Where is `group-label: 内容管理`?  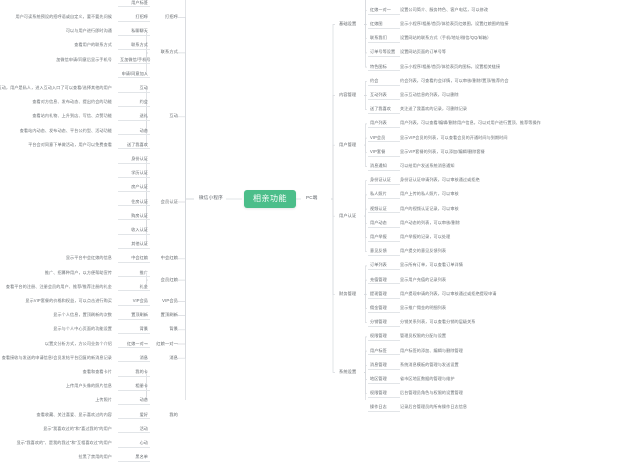
group-label: 内容管理 is located at coordinates (347, 95).